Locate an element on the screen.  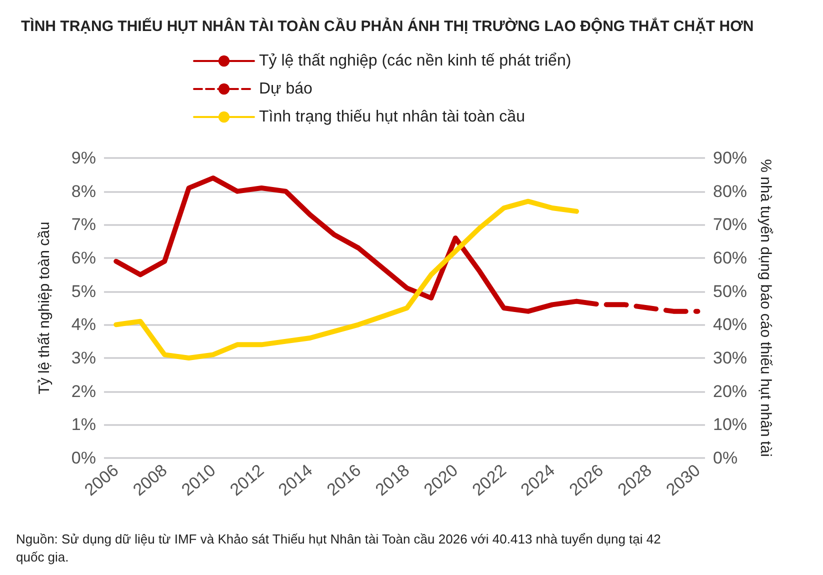
chart-title: TÌNH TRẠNG THIẾU HỤT NHÂN TÀI TOÀN CẦU PHẢN ÁNH THỊ TRƯỜNG LAO ĐỘNG THẮT CHẶT HƠN is located at coordinates (387, 26).